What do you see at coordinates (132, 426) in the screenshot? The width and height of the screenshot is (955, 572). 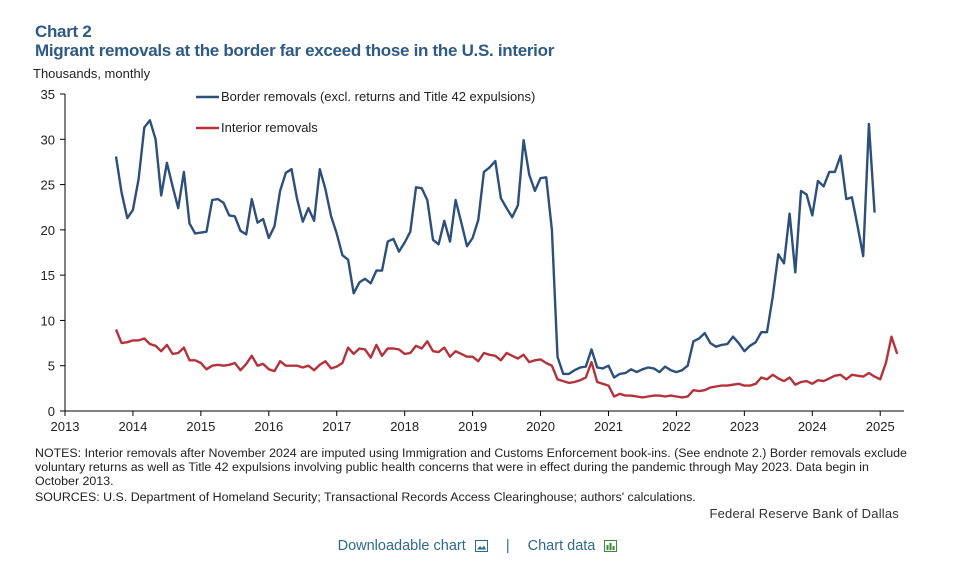 I see `x-tick-label: 2014` at bounding box center [132, 426].